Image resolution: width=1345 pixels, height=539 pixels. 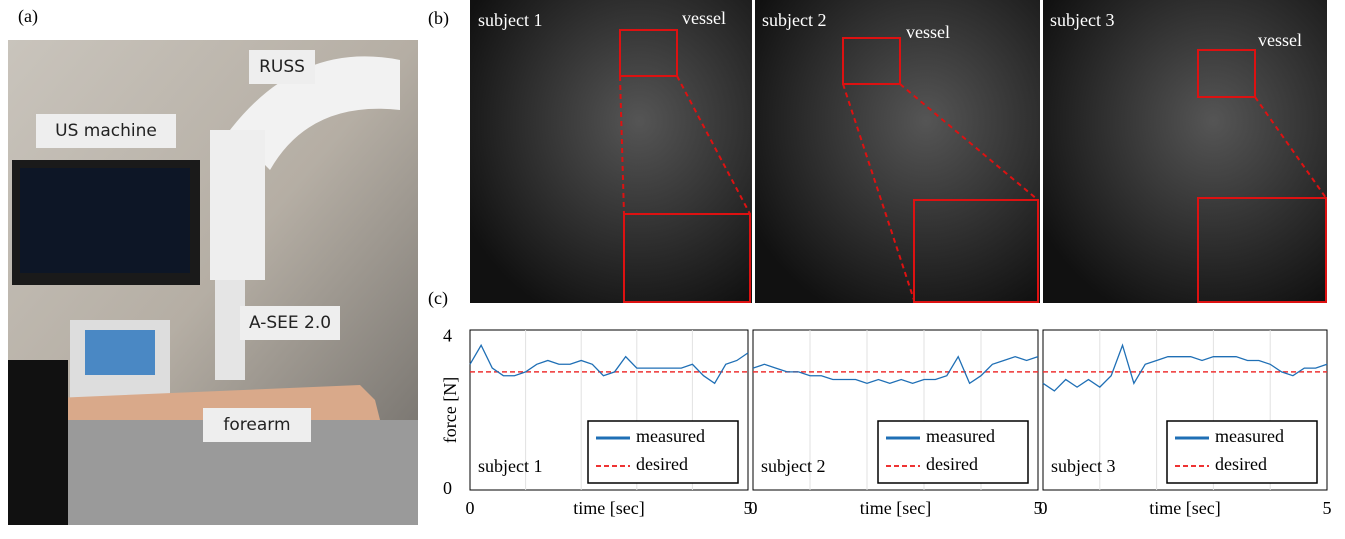 I want to click on subject-label: subject 3, so click(x=1082, y=20).